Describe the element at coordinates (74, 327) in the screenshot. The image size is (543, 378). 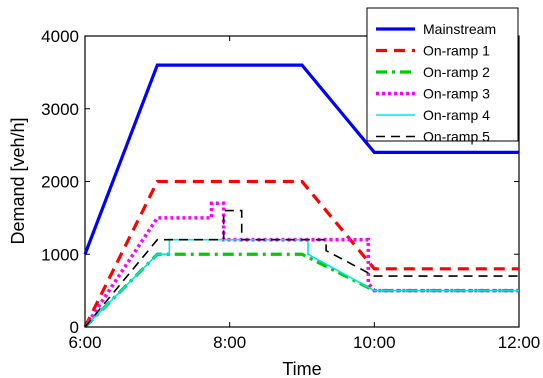
I see `y-tick-label: 0` at that location.